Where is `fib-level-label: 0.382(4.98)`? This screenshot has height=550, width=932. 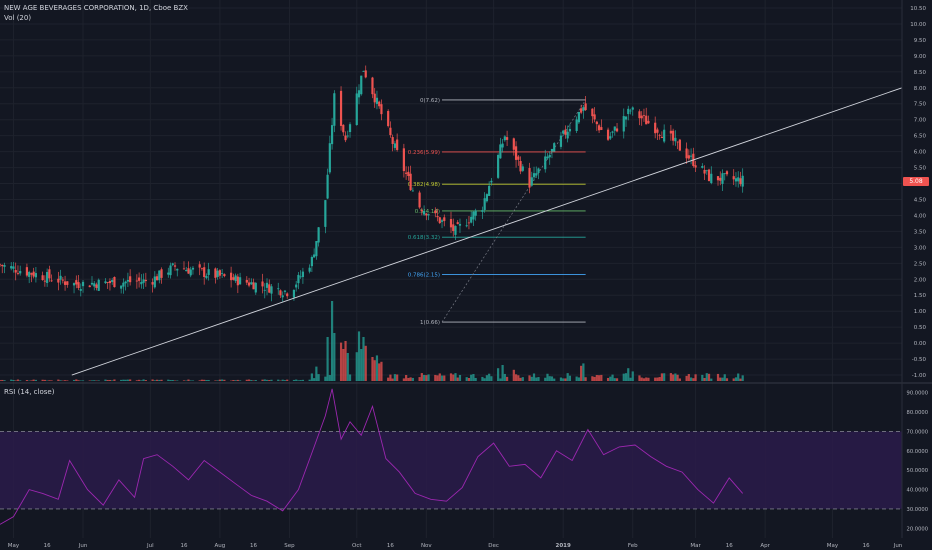
fib-level-label: 0.382(4.98) is located at coordinates (424, 185).